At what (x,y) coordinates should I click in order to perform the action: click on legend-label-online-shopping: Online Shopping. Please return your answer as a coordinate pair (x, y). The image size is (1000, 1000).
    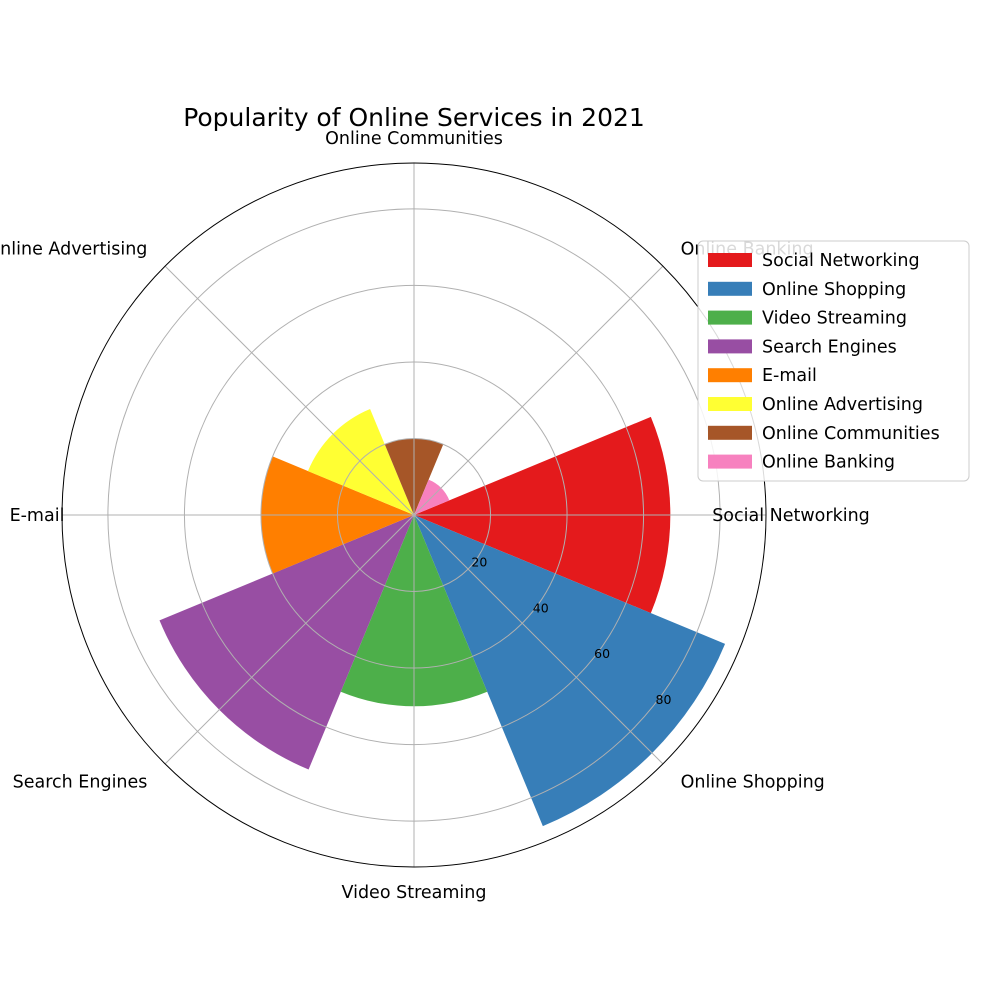
    Looking at the image, I should click on (834, 290).